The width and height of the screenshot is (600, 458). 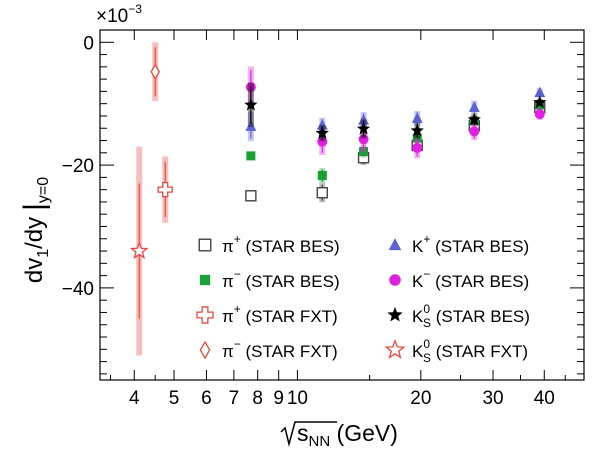 What do you see at coordinates (281, 244) in the screenshot?
I see `legend-label: π+ (STAR BES)` at bounding box center [281, 244].